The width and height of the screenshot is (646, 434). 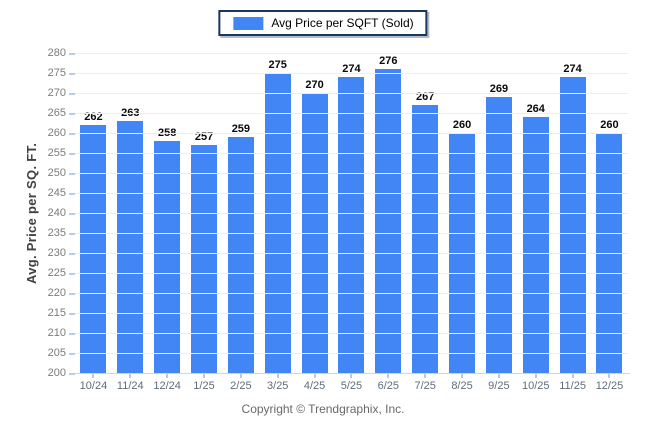 I want to click on x-tick-label: 4/25, so click(x=314, y=386).